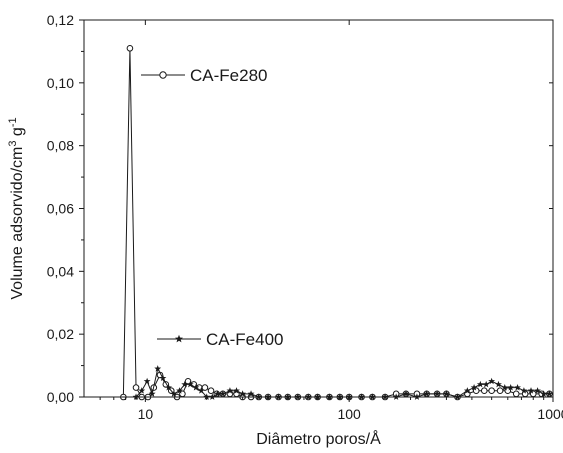 This screenshot has height=453, width=563. Describe the element at coordinates (60, 397) in the screenshot. I see `y-tick-label: 0,00` at that location.